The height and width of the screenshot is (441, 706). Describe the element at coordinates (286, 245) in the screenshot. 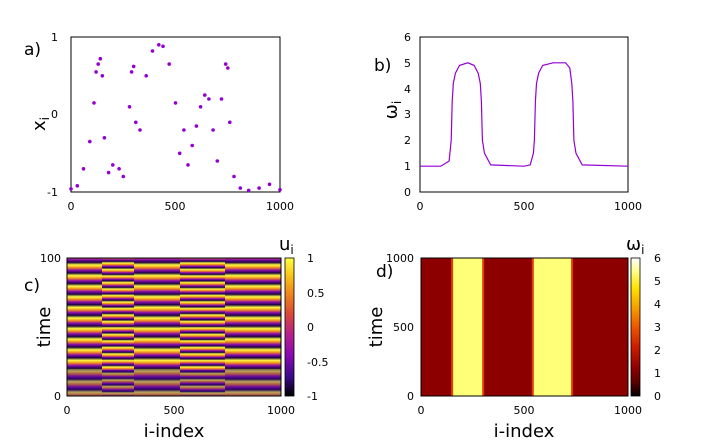

I see `panel-c-colorbar-title: ui` at that location.